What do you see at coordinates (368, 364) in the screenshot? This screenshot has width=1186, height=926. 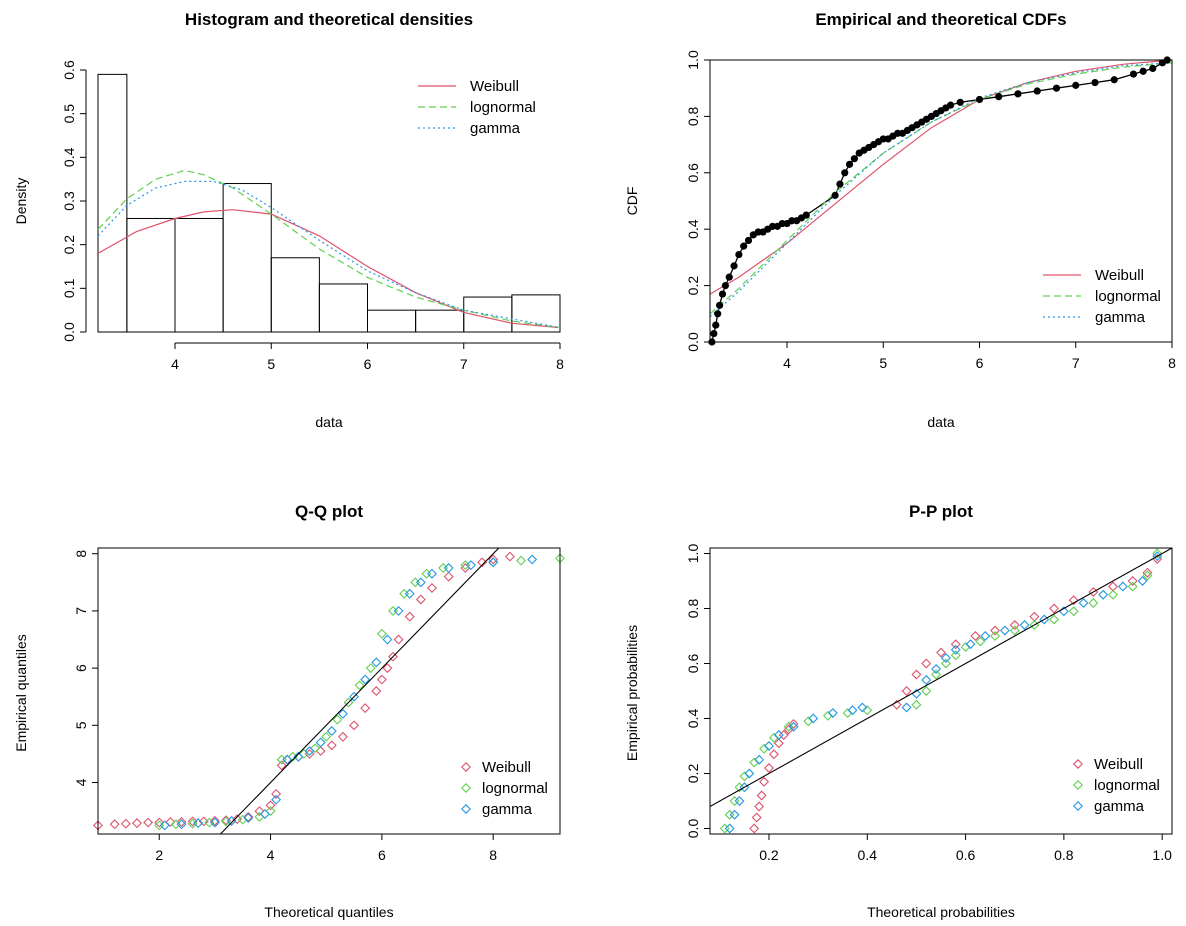 I see `hist-x-tick-label: 6` at bounding box center [368, 364].